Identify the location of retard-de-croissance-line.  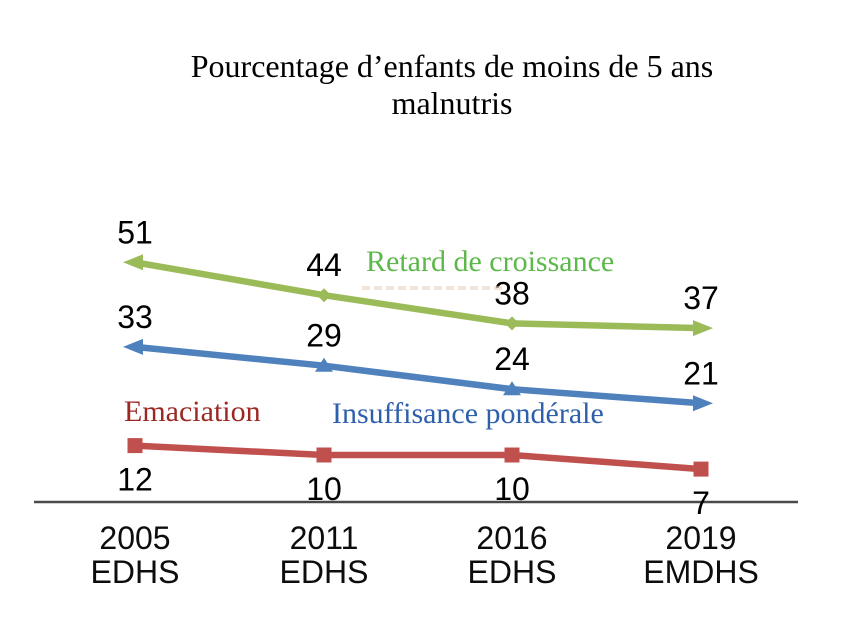
(418, 295).